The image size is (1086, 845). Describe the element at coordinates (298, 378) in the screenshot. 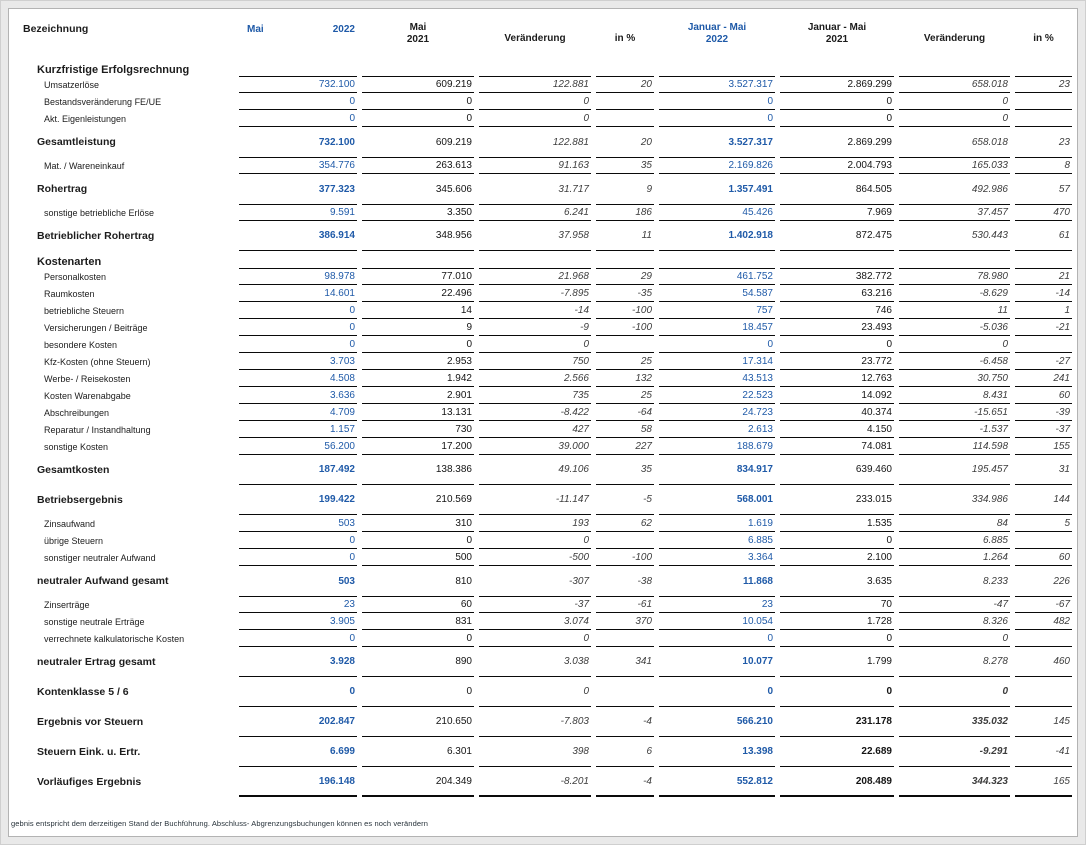

I see `cell-col1: 4.508` at that location.